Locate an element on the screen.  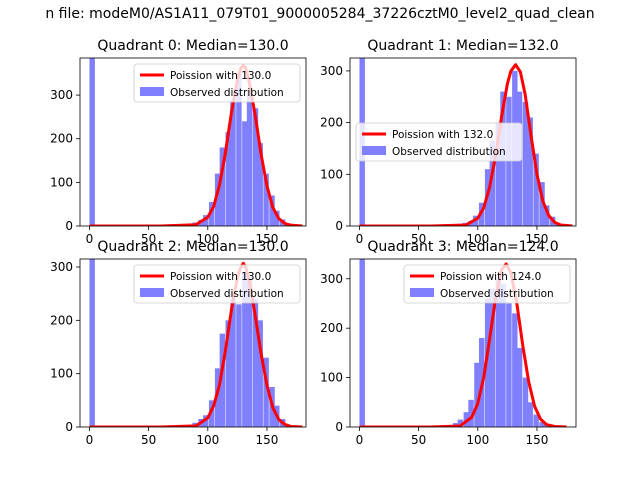
subplot-title: Quadrant 2: Median=130.0 is located at coordinates (192, 247).